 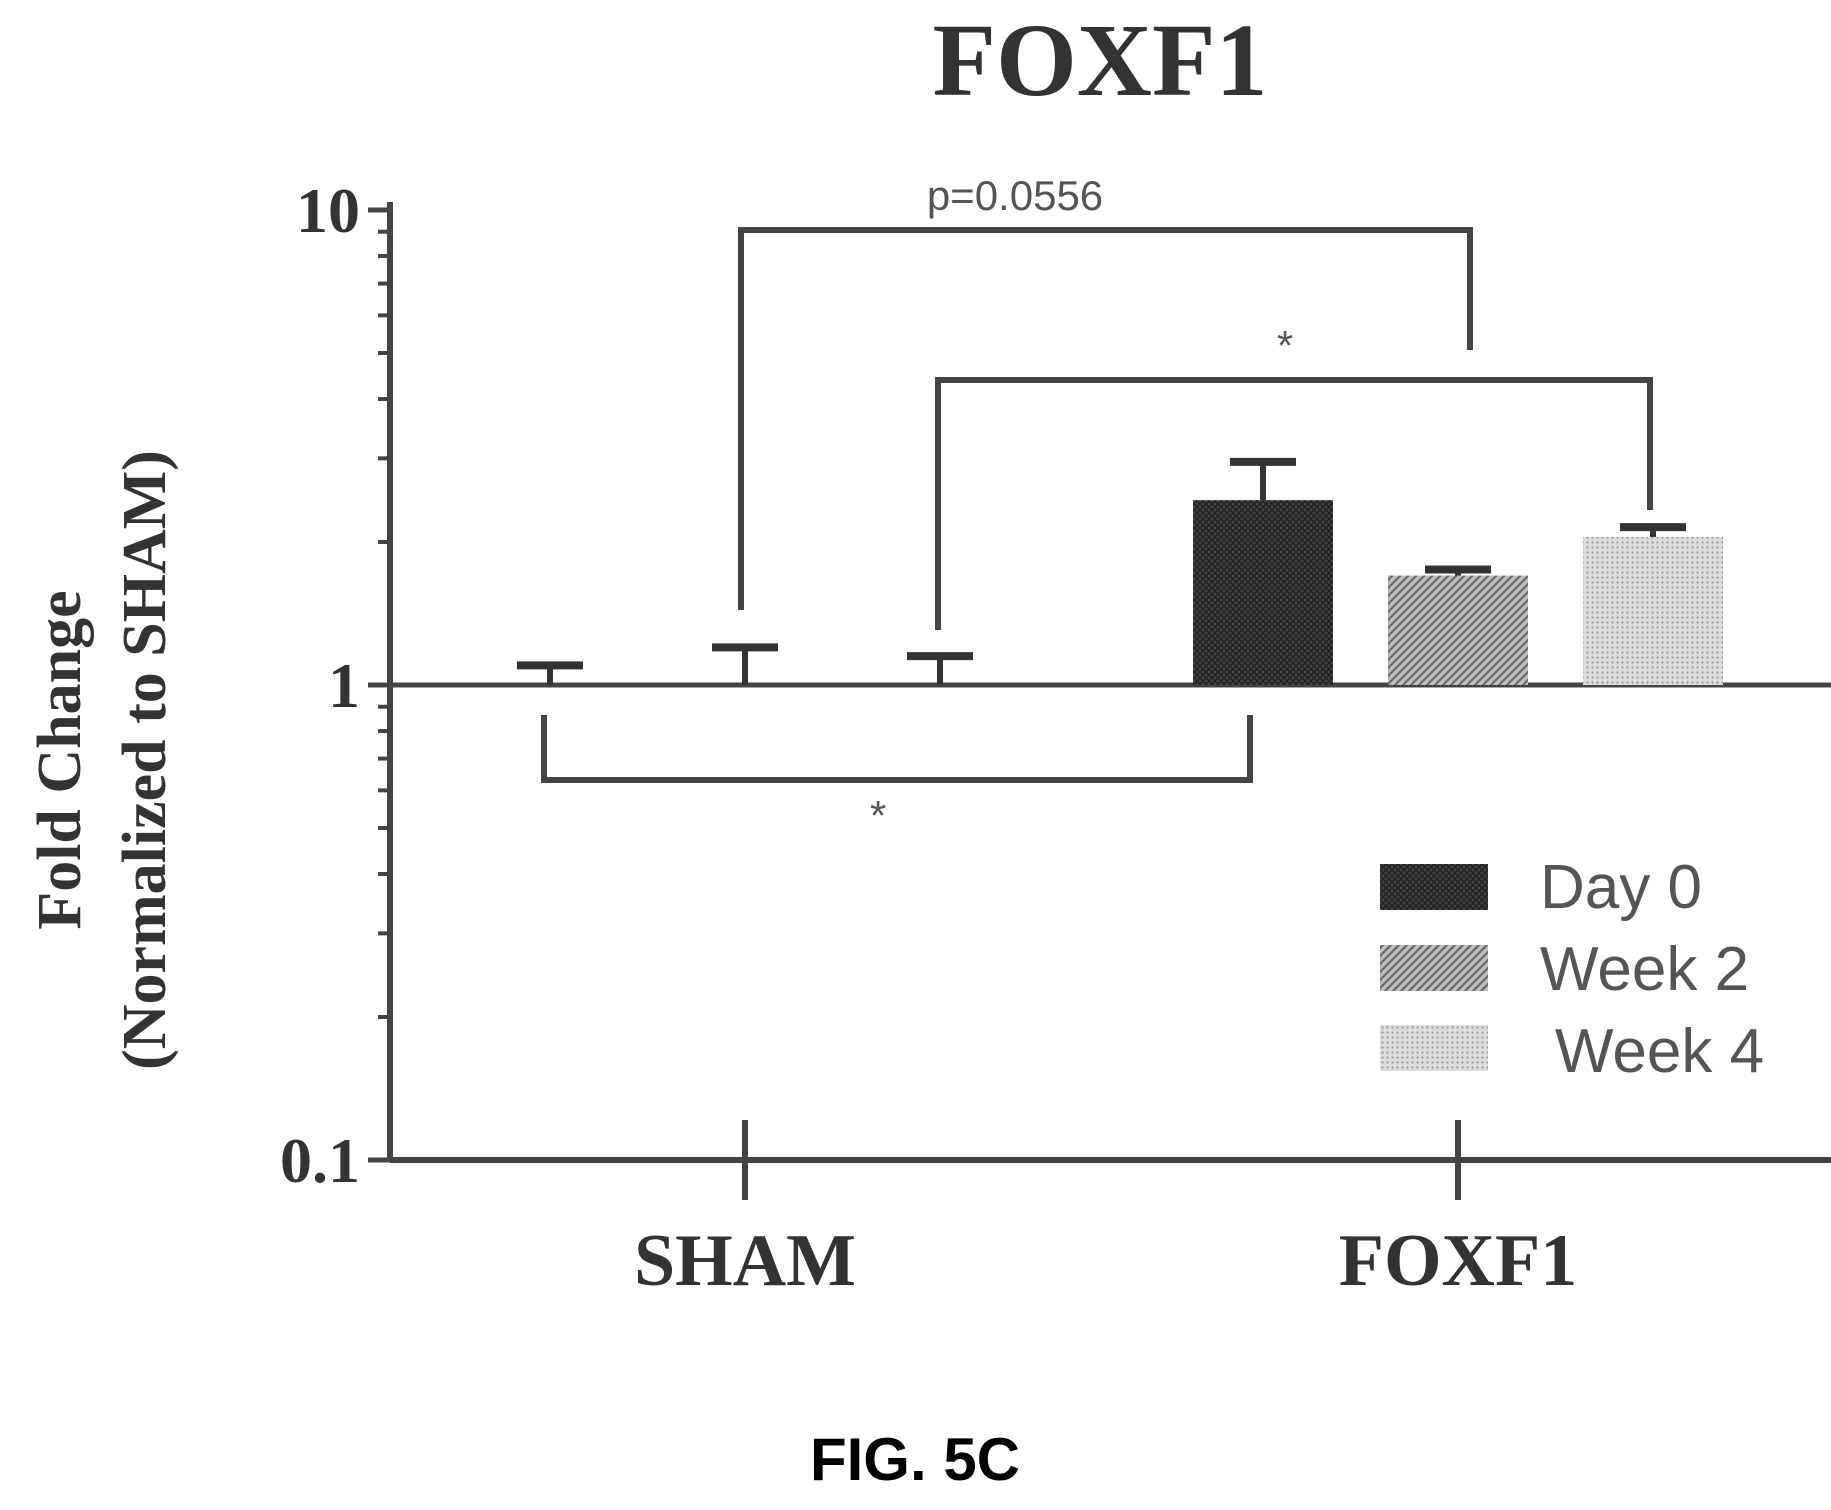 I want to click on bracket-top, so click(x=1105, y=418).